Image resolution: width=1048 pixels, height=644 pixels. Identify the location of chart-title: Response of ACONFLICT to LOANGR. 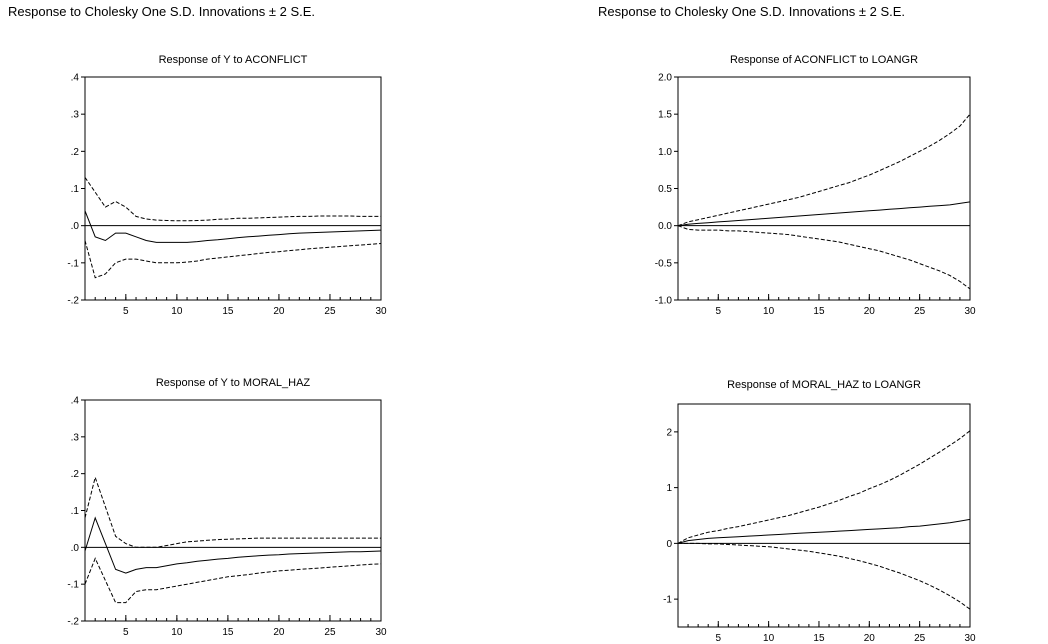
(824, 60).